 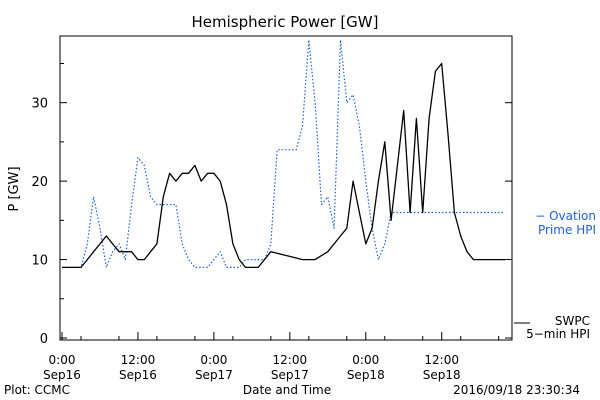 What do you see at coordinates (285, 22) in the screenshot?
I see `chart-title: Hemispheric Power [GW]` at bounding box center [285, 22].